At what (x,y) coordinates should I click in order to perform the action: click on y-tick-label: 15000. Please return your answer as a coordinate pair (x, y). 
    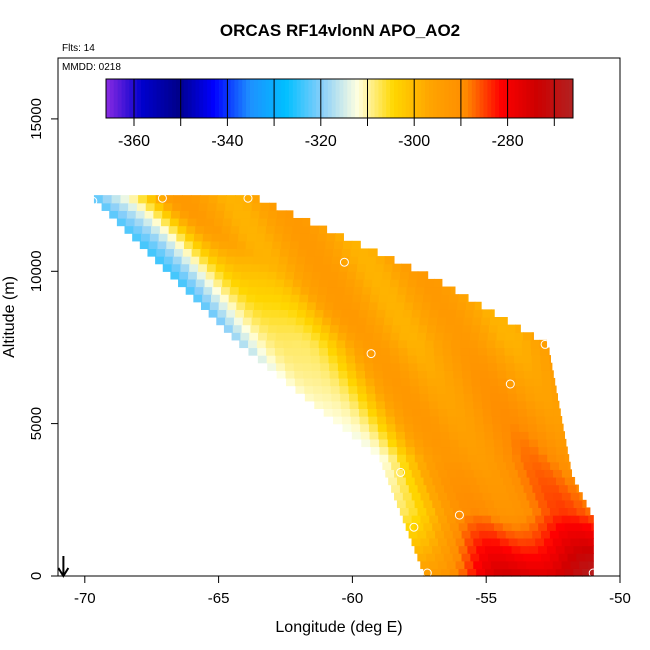
    Looking at the image, I should click on (36, 119).